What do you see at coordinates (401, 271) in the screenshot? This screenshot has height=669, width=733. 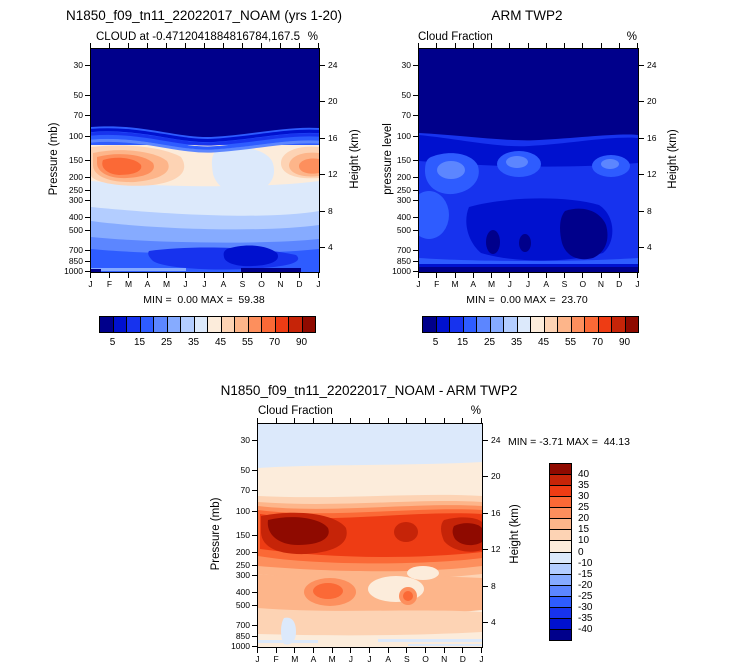 I see `pressure-tick-label: 1000` at bounding box center [401, 271].